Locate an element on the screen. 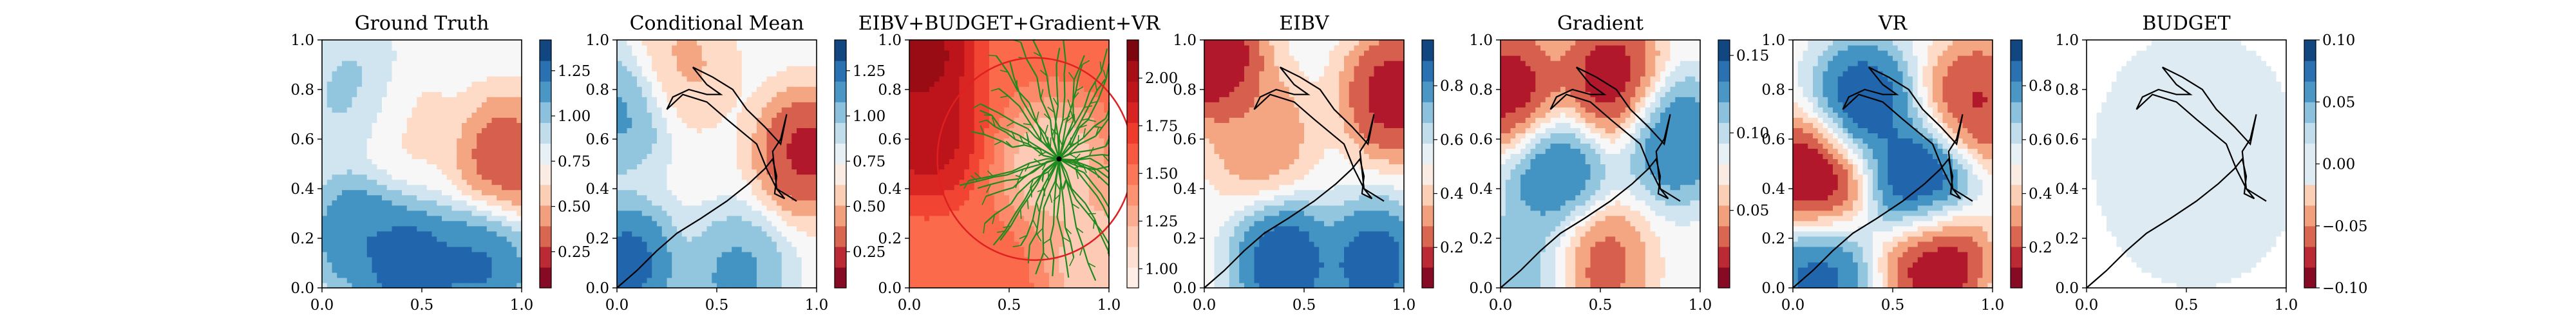  panel-title: EIBV+BUDGET+Gradient+VR is located at coordinates (1009, 24).